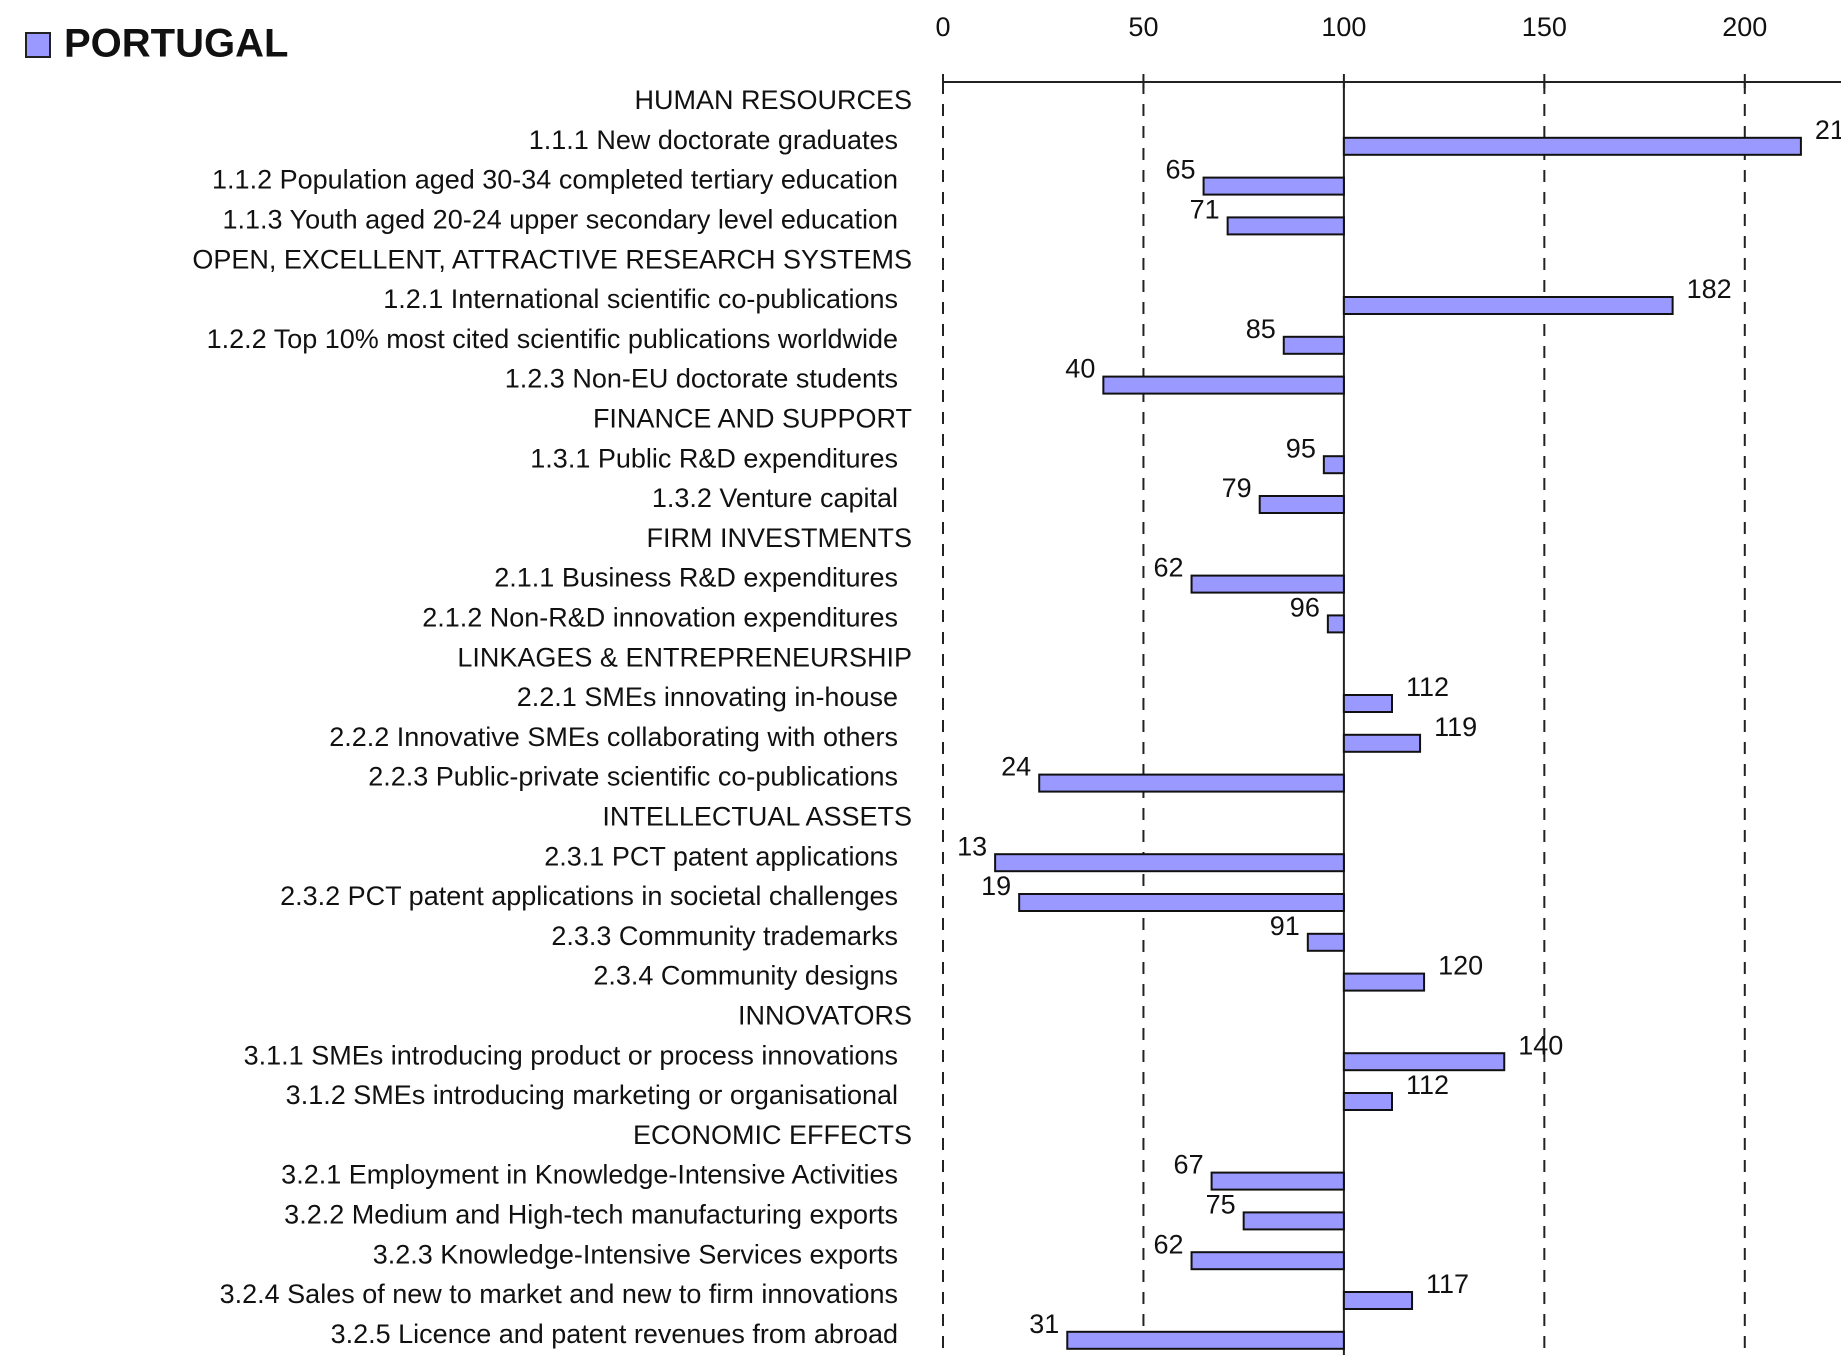 The height and width of the screenshot is (1355, 1841). I want to click on value-label: 119, so click(1455, 727).